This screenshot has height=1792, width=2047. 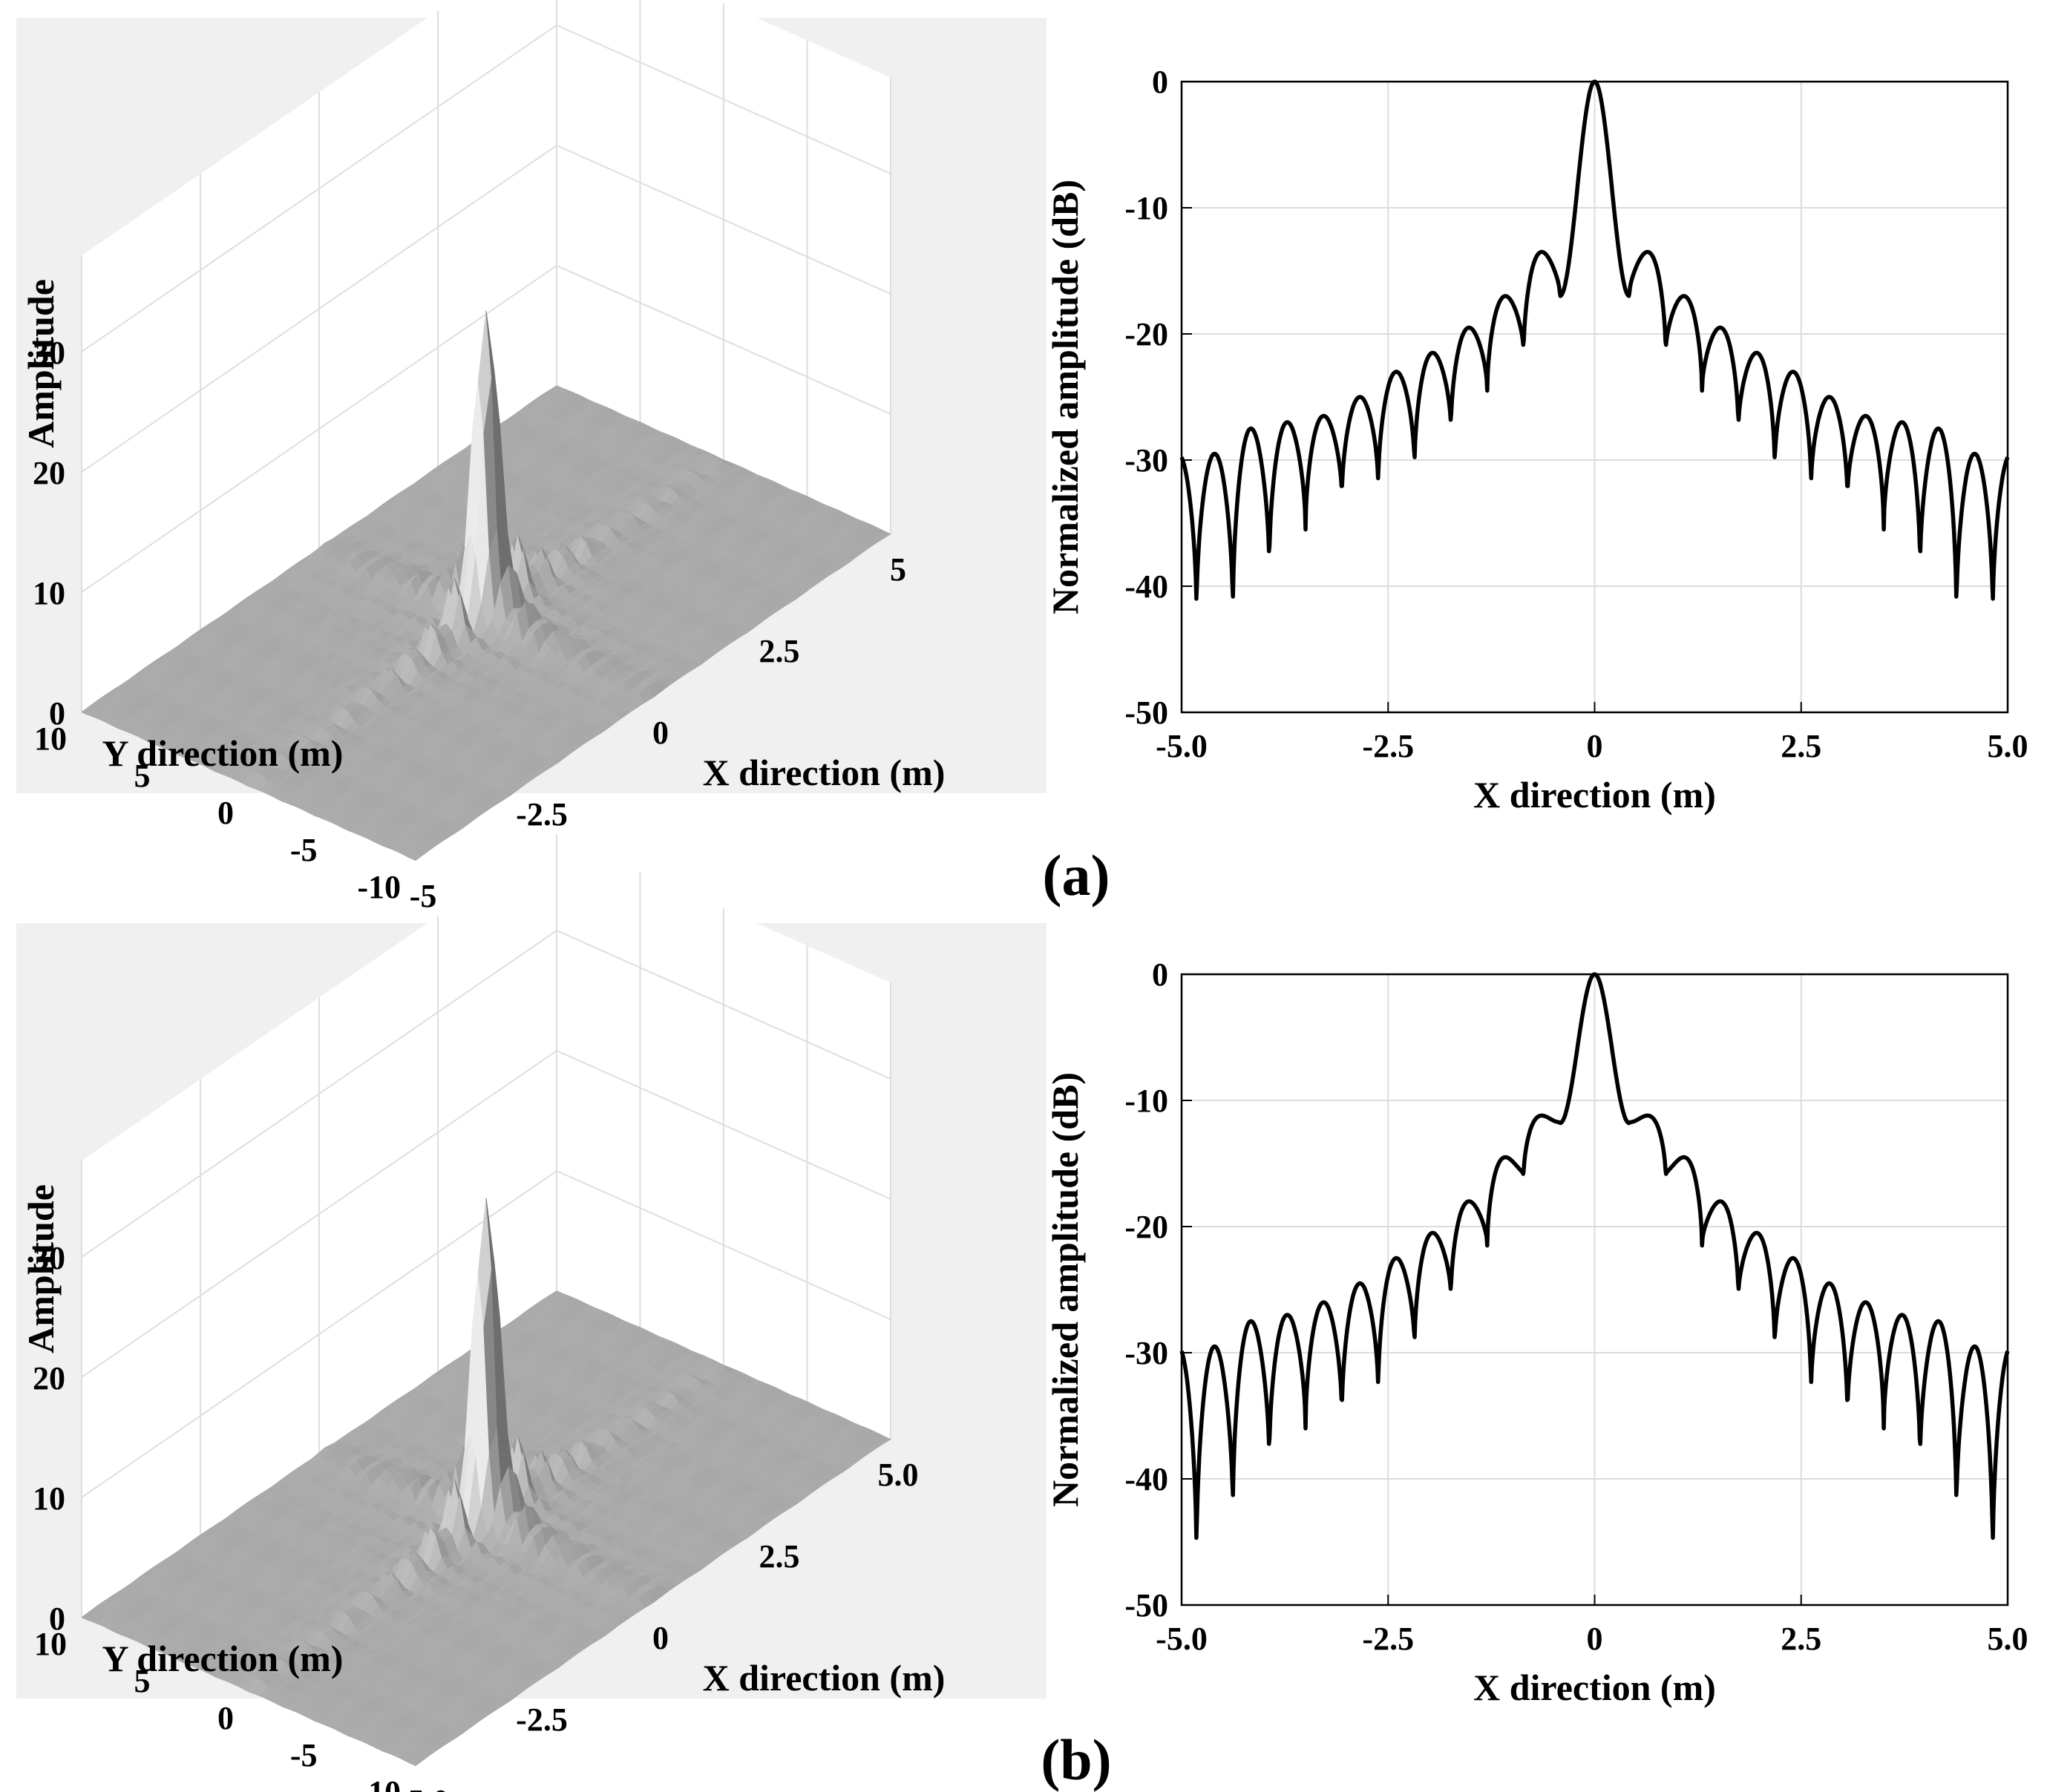 What do you see at coordinates (1146, 586) in the screenshot?
I see `y-tick-label: -40` at bounding box center [1146, 586].